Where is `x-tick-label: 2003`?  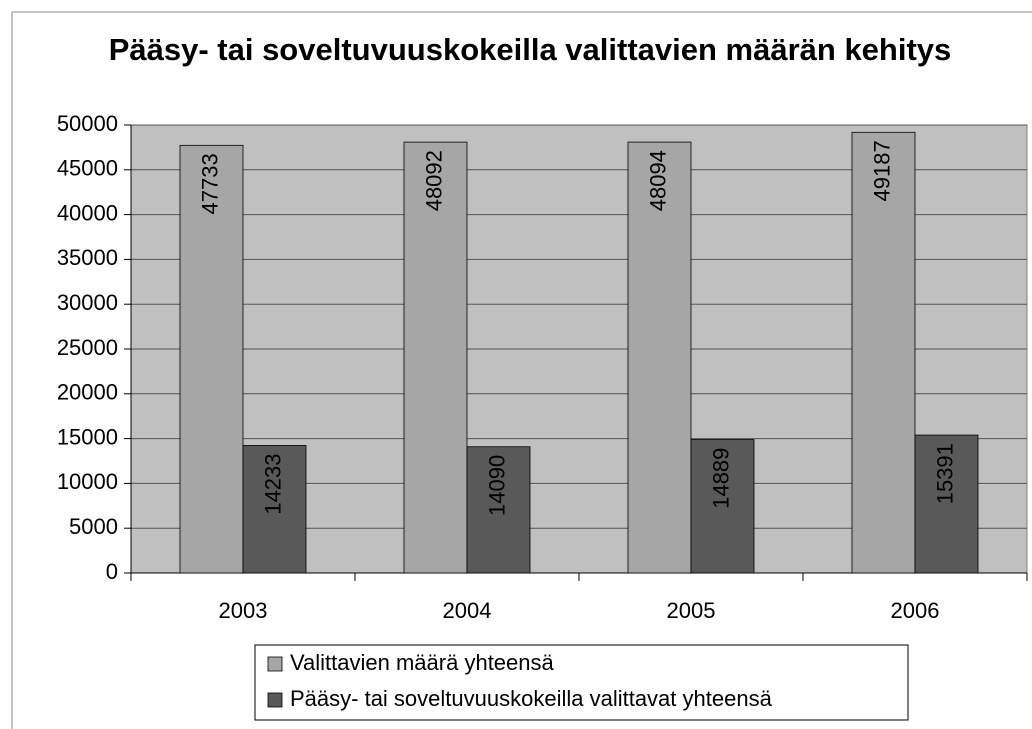 x-tick-label: 2003 is located at coordinates (243, 610).